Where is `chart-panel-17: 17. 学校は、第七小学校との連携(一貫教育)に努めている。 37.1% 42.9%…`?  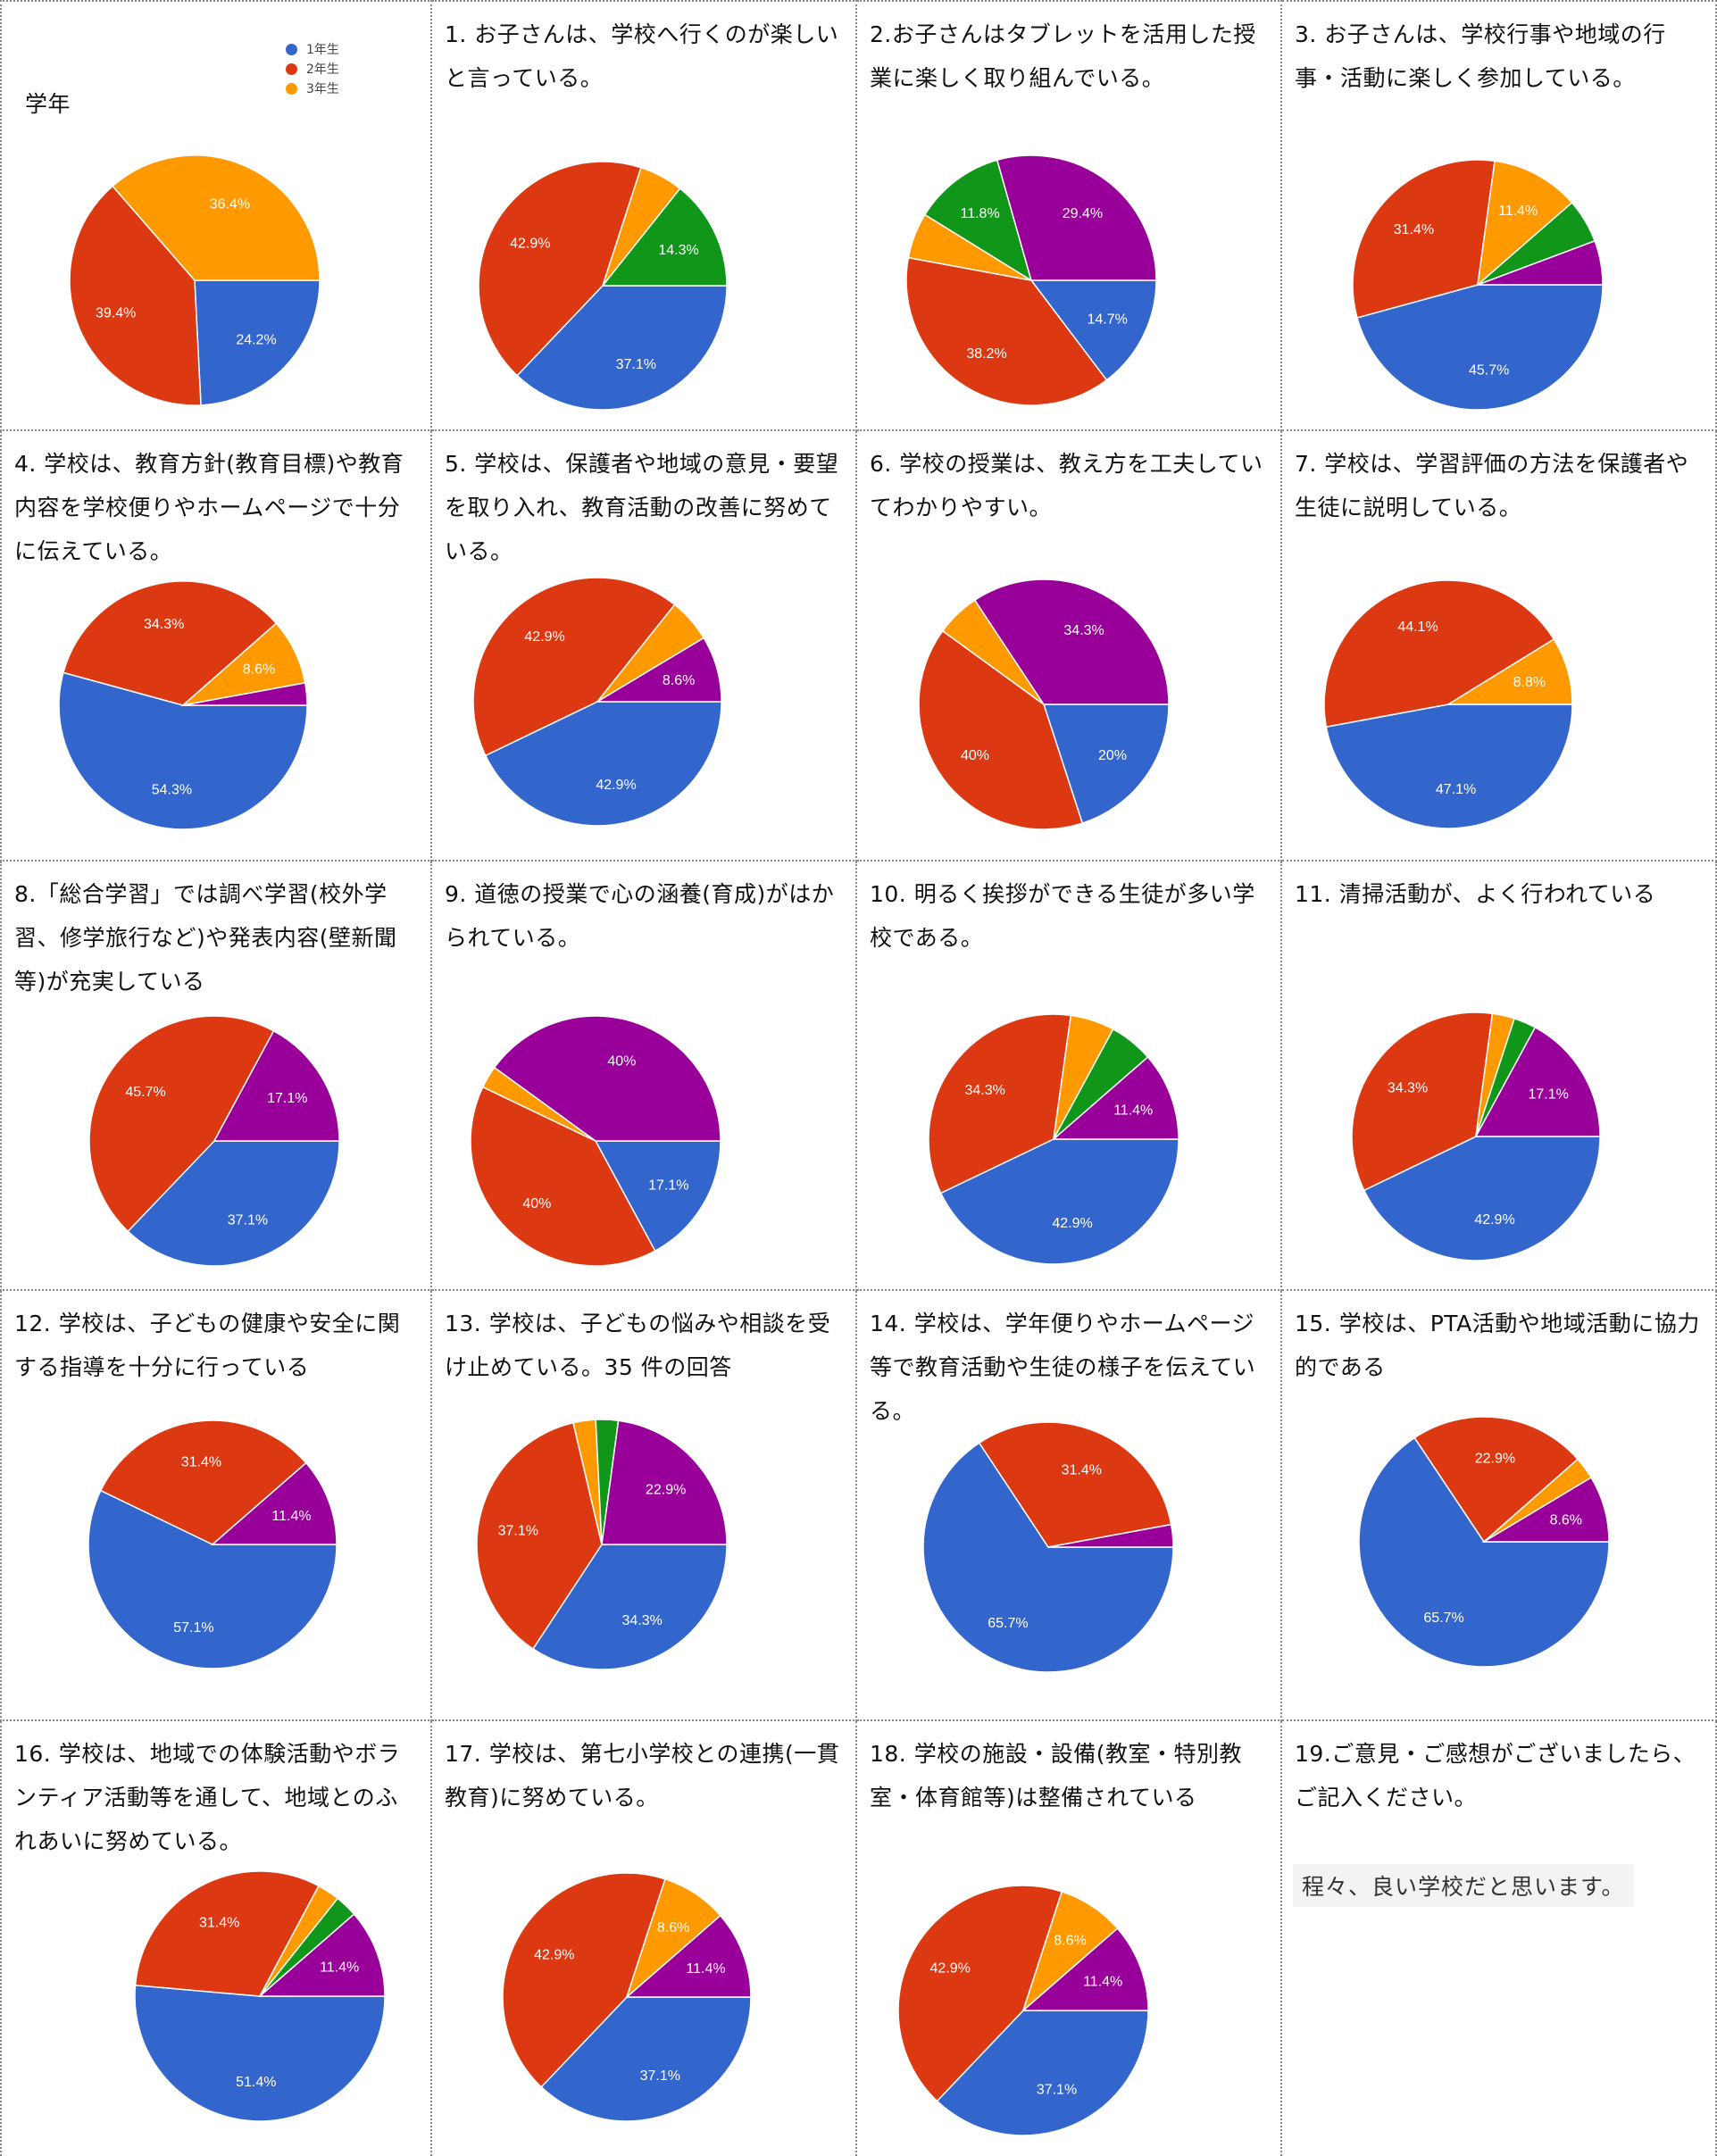 chart-panel-17: 17. 学校は、第七小学校との連携(一貫教育)に努めている。 37.1% 42.9%… is located at coordinates (644, 1938).